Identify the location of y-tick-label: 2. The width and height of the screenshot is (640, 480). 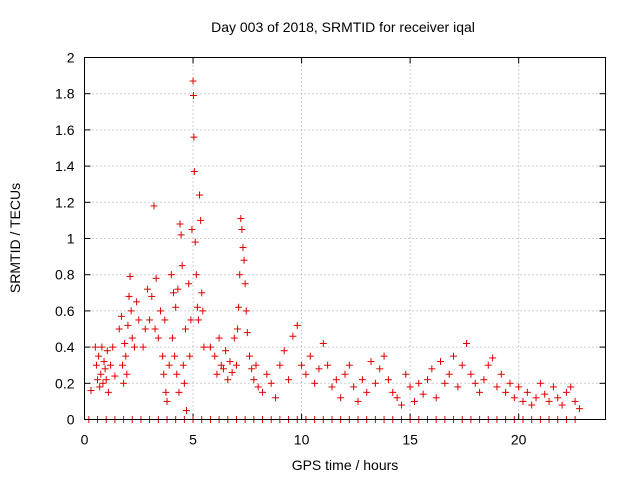
(71, 58).